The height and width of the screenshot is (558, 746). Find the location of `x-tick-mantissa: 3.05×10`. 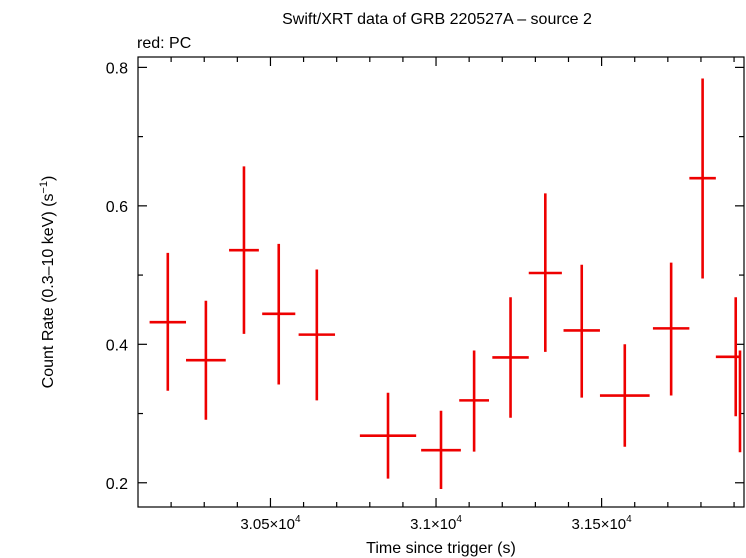

x-tick-mantissa: 3.05×10 is located at coordinates (267, 524).